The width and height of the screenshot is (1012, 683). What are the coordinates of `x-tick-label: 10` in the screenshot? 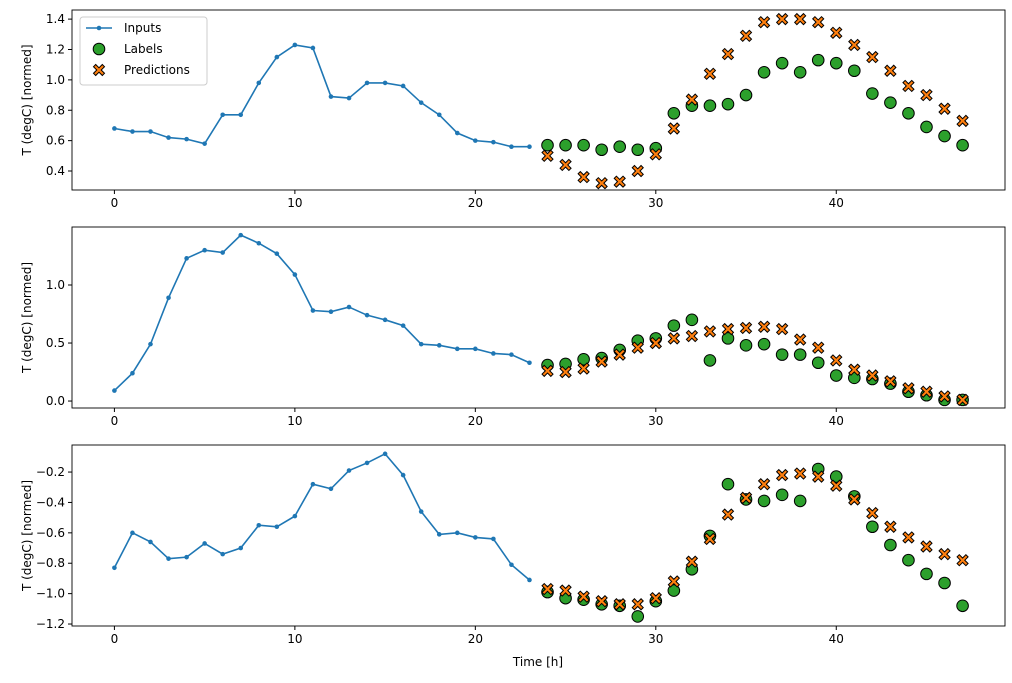 It's located at (294, 639).